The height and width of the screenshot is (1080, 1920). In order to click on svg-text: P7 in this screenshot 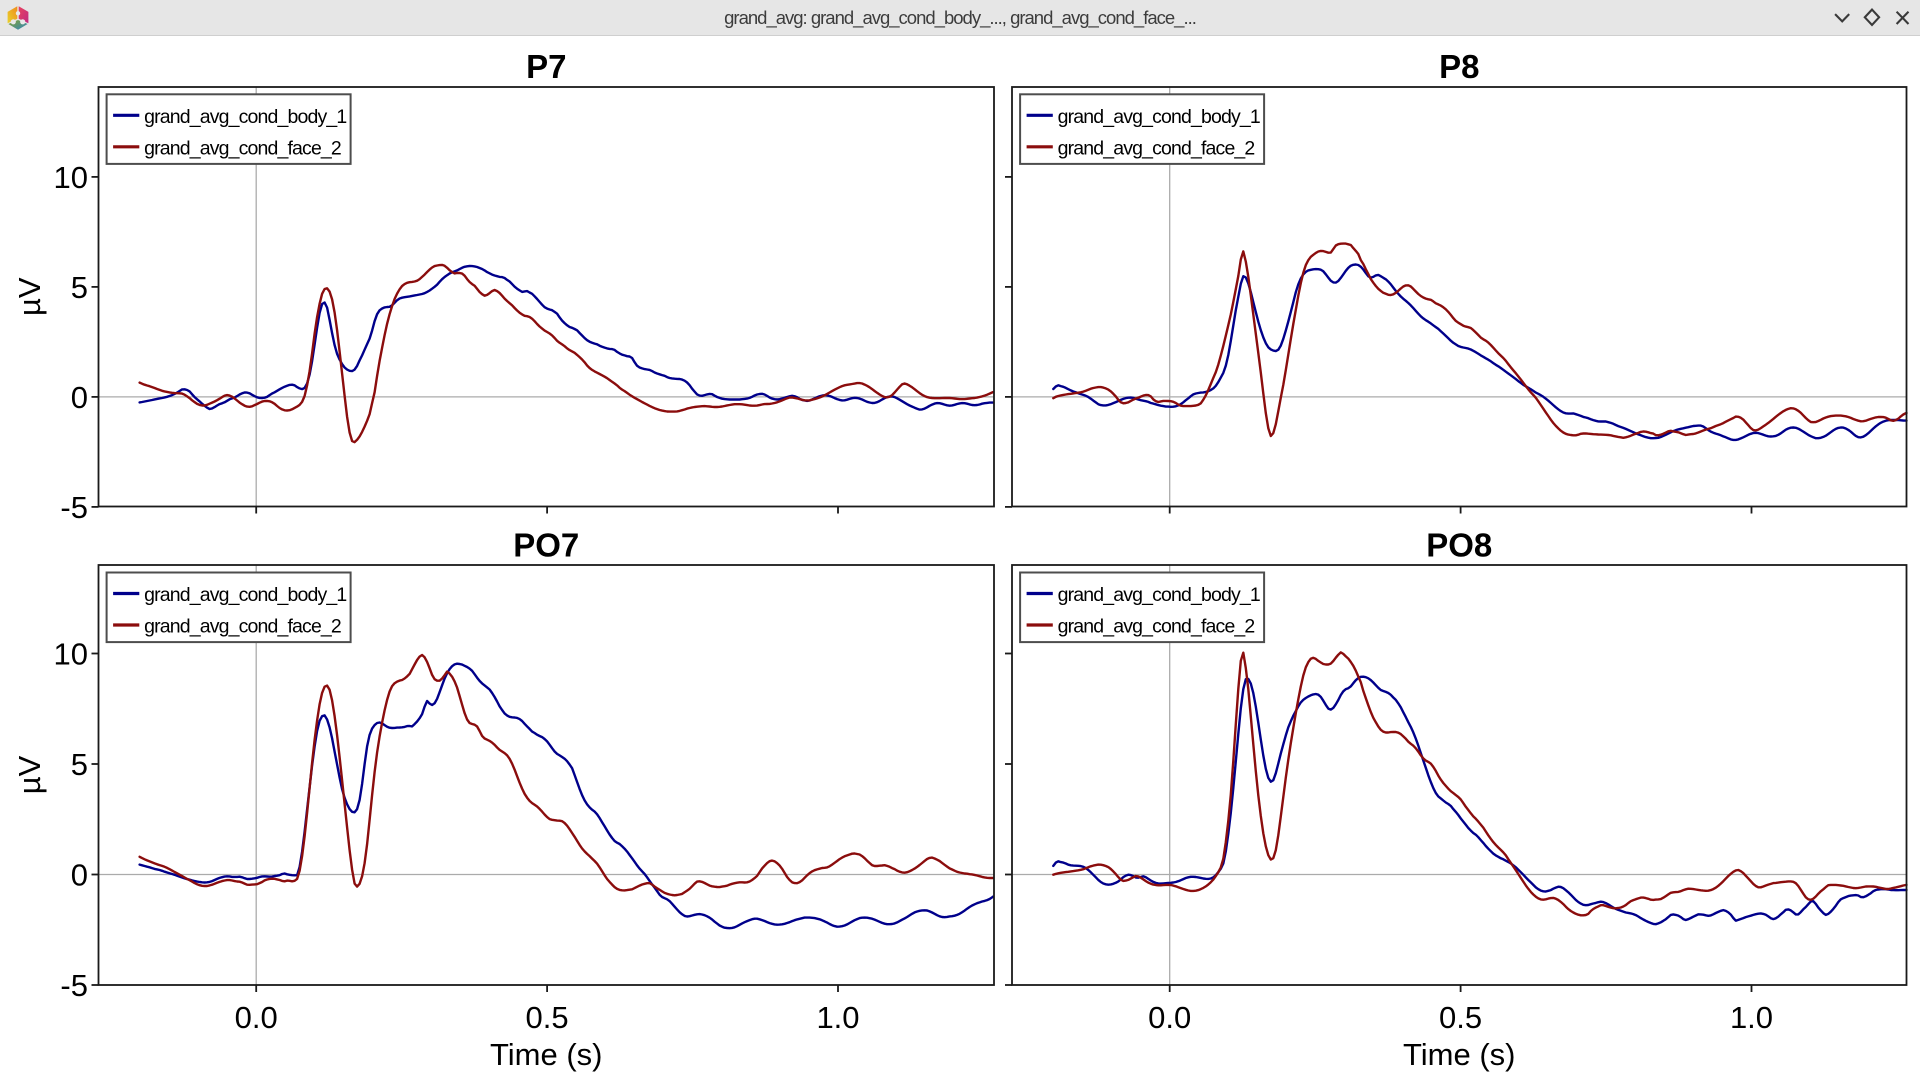, I will do `click(546, 66)`.